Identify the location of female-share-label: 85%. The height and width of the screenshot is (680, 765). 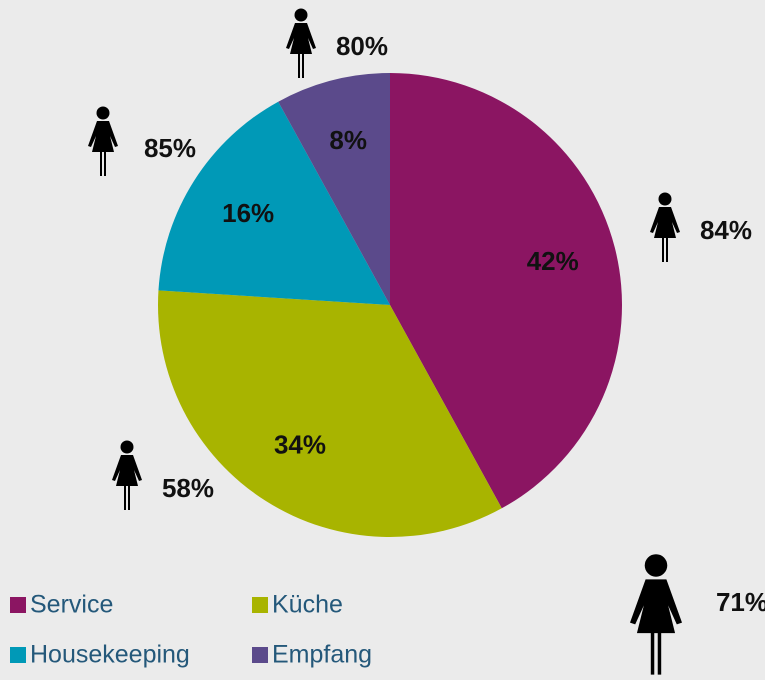
(170, 148).